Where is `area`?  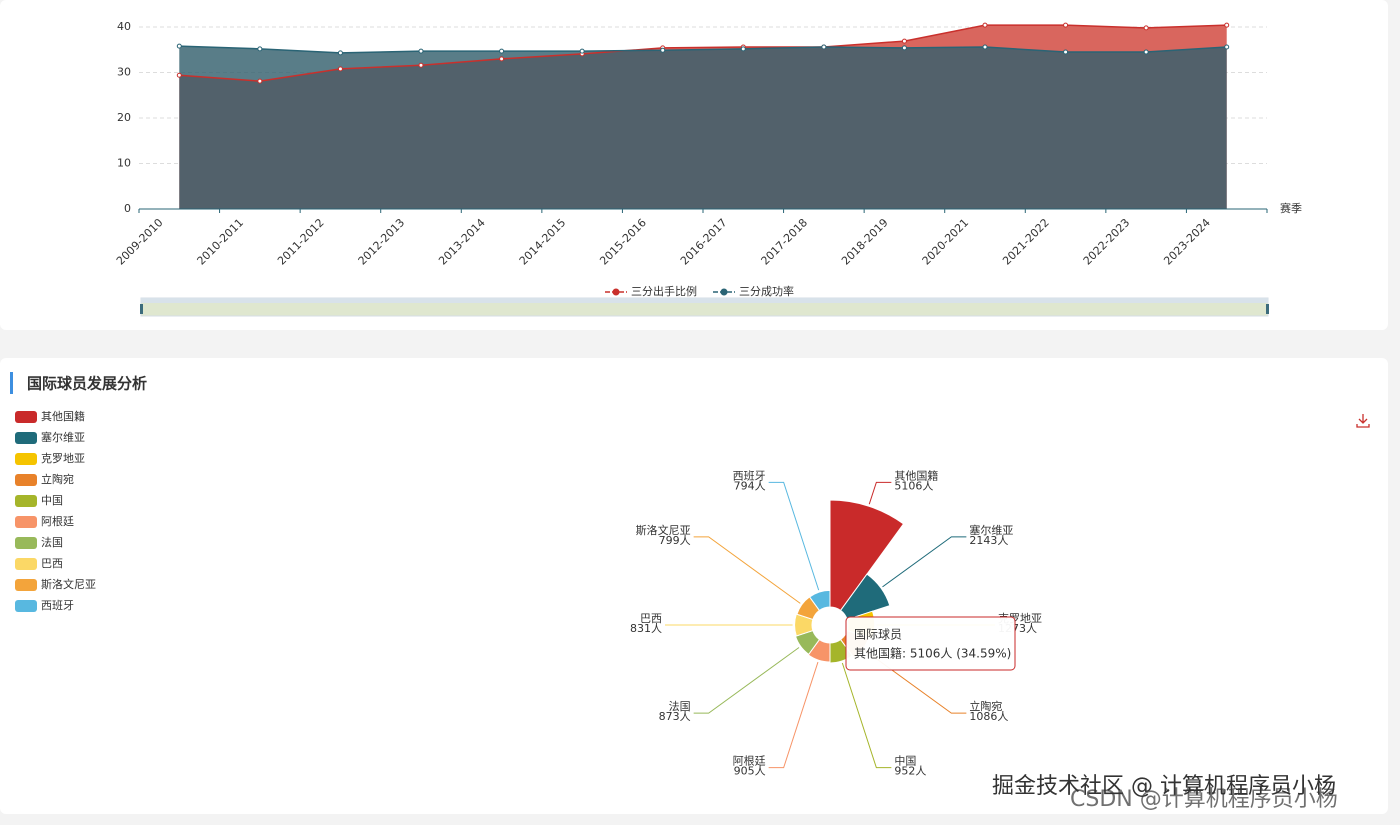 area is located at coordinates (703, 127).